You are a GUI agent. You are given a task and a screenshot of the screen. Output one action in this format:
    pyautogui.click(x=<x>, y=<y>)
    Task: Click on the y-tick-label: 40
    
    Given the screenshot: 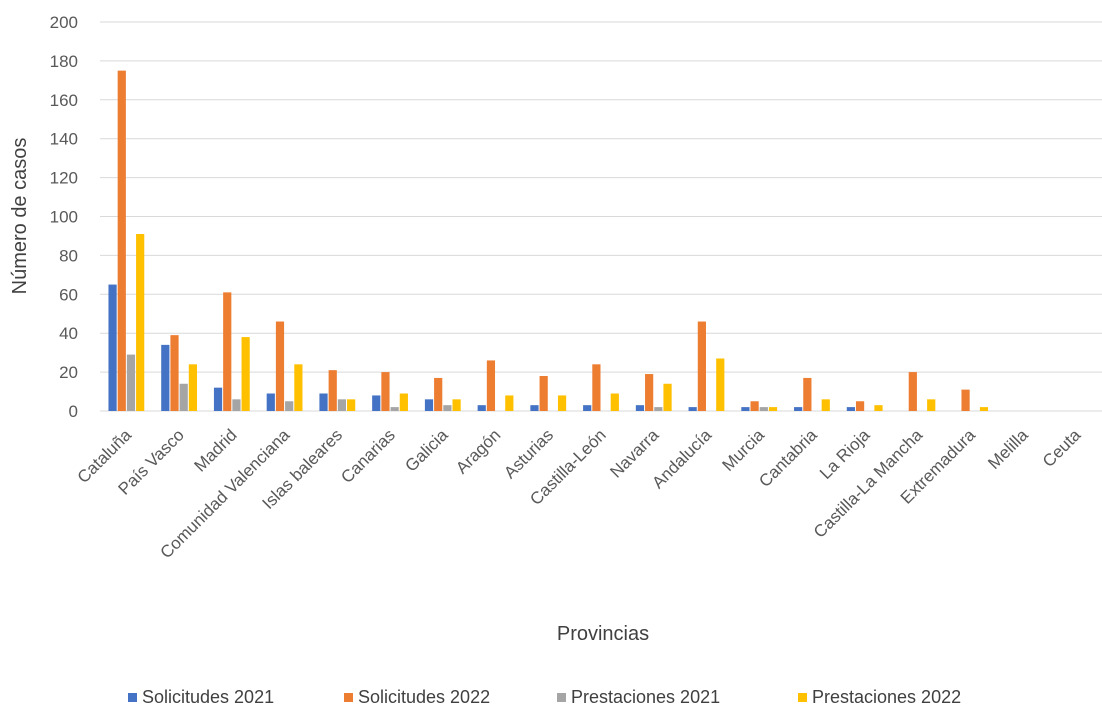 What is the action you would take?
    pyautogui.click(x=68, y=333)
    